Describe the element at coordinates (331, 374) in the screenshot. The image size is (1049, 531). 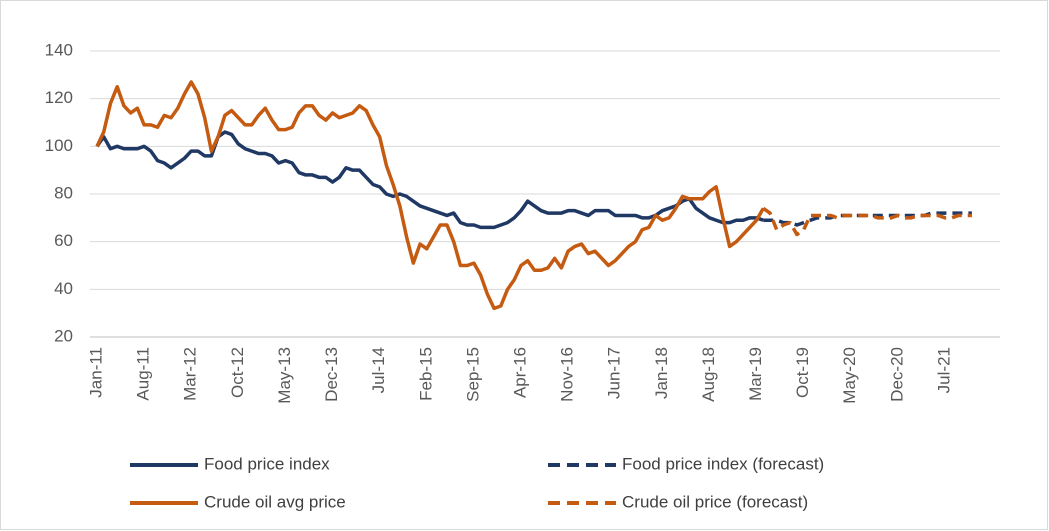
I see `x-tick-label: Dec-13` at that location.